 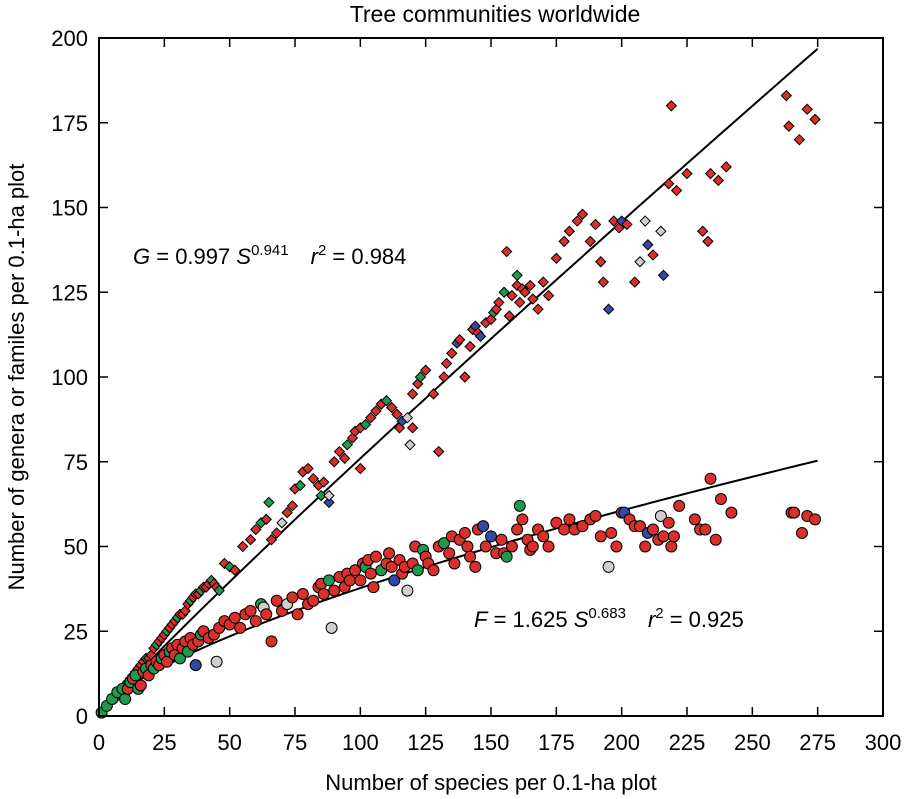 I want to click on y-tick-label: 200, so click(x=69, y=38).